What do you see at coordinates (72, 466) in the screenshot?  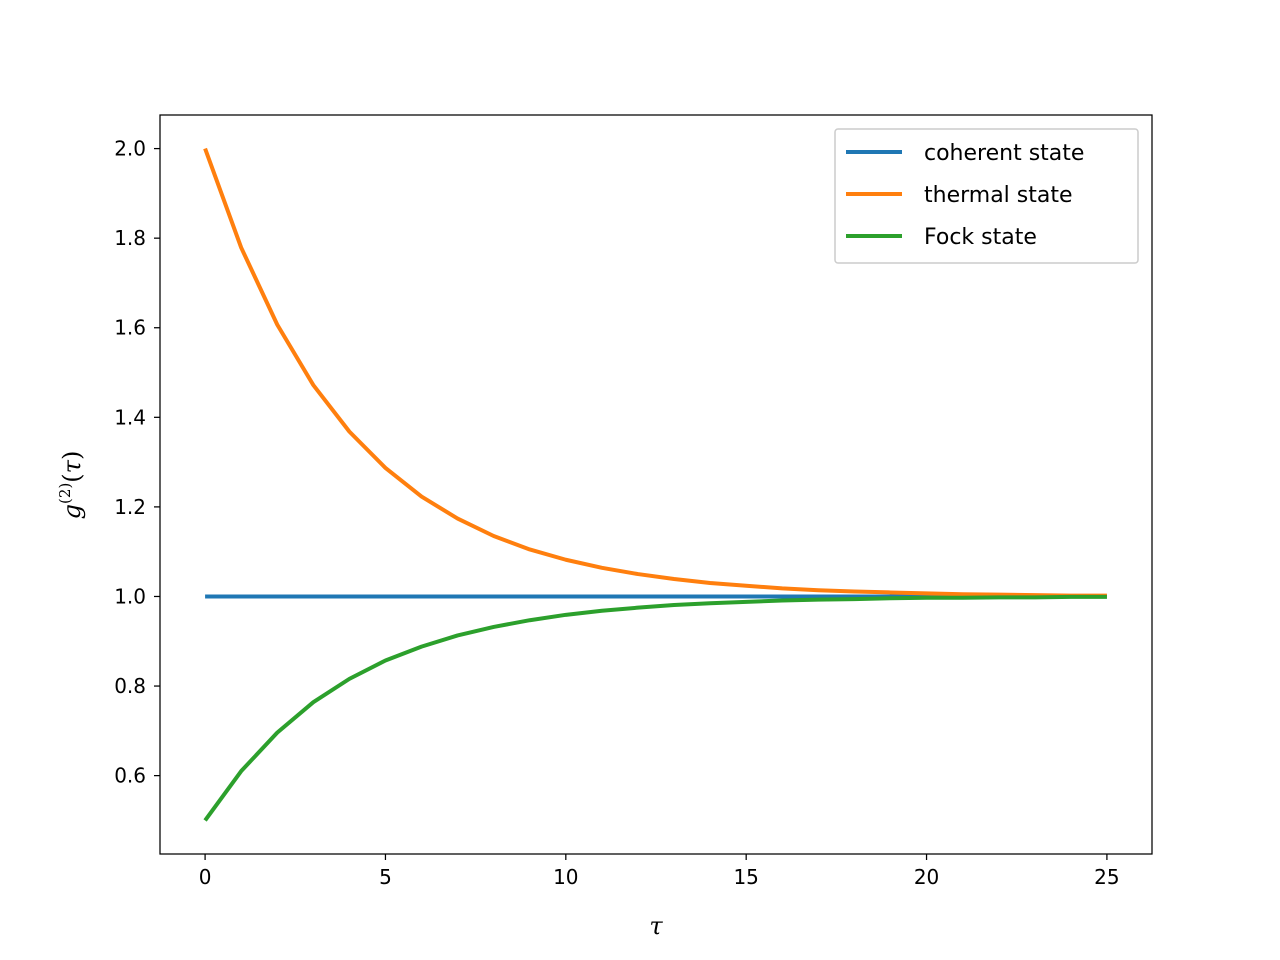 I see `y-axis-label-argument: τ` at bounding box center [72, 466].